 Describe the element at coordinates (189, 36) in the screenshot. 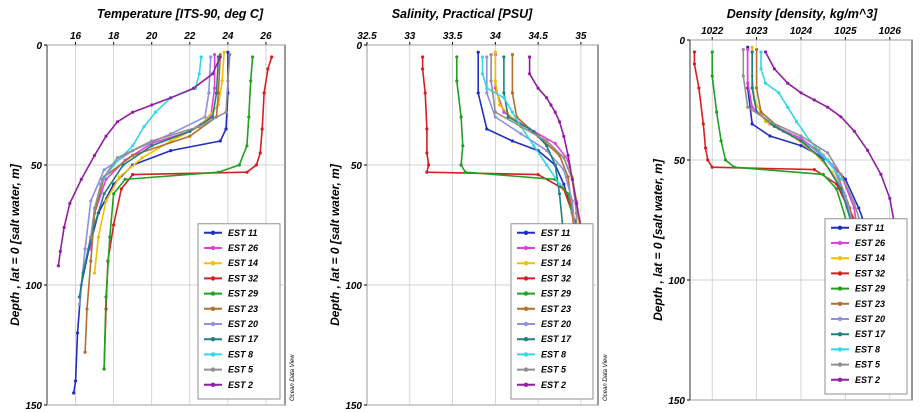

I see `x-tick-label: 22` at that location.